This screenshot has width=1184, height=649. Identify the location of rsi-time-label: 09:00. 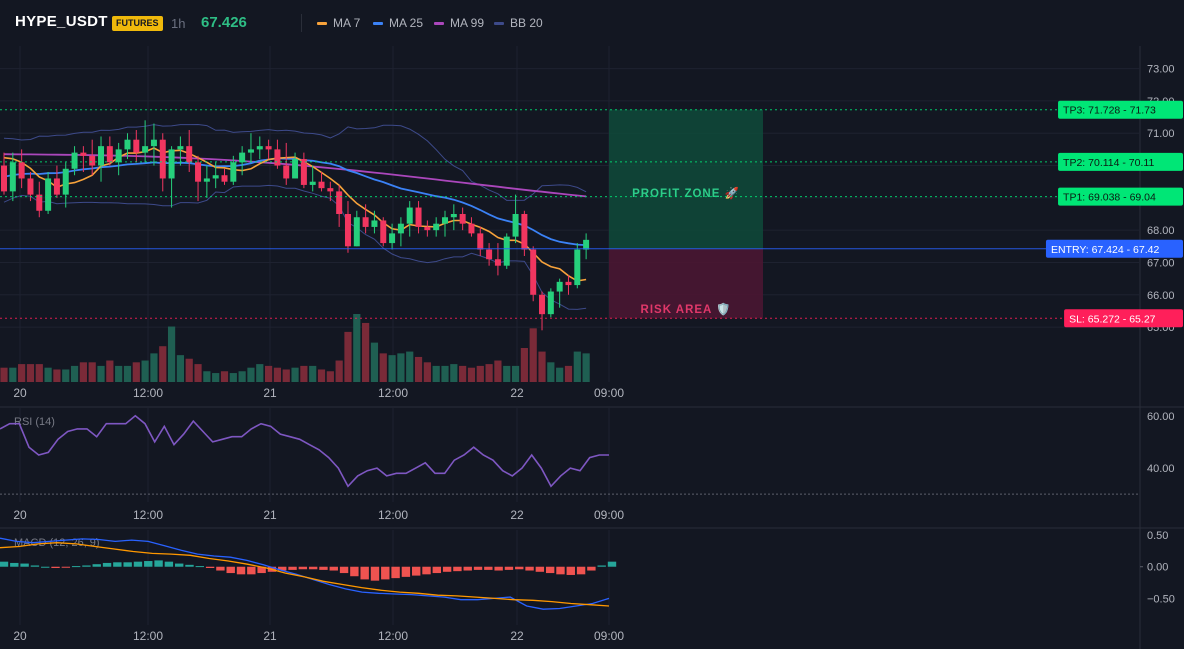
(609, 515).